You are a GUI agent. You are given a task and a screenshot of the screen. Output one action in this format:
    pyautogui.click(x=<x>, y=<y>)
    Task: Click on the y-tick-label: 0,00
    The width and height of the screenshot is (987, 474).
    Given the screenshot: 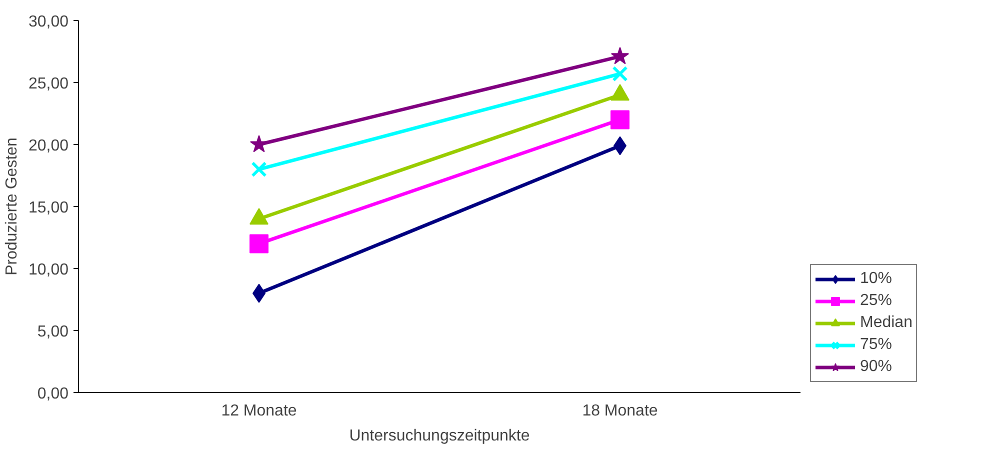 What is the action you would take?
    pyautogui.click(x=53, y=394)
    